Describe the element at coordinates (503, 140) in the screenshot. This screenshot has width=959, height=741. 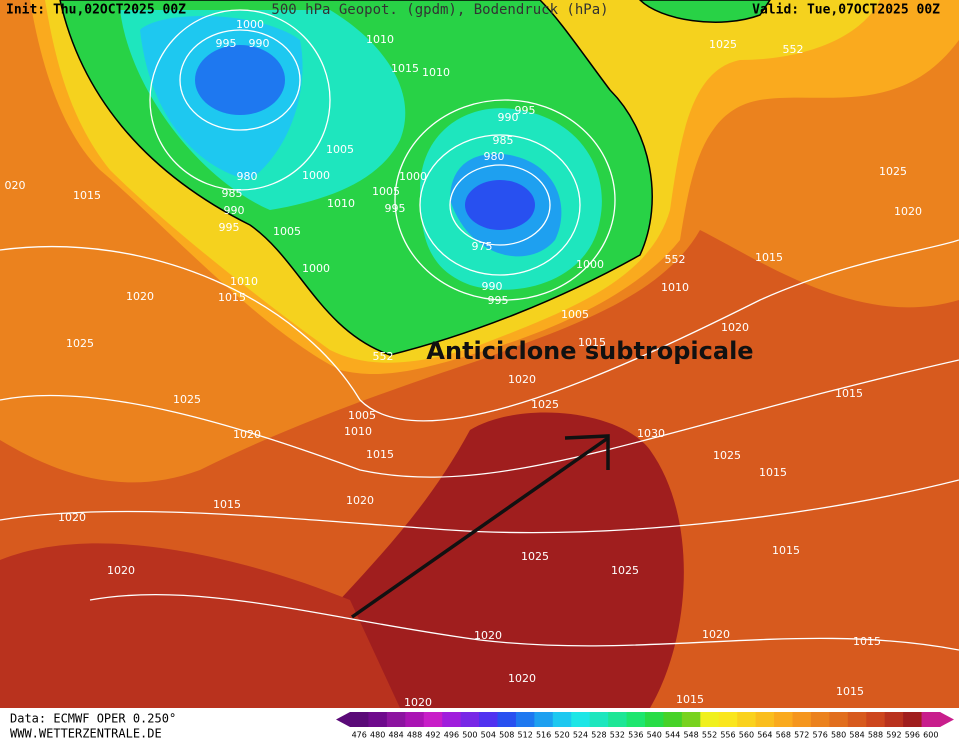
I see `isobar-label: 985` at that location.